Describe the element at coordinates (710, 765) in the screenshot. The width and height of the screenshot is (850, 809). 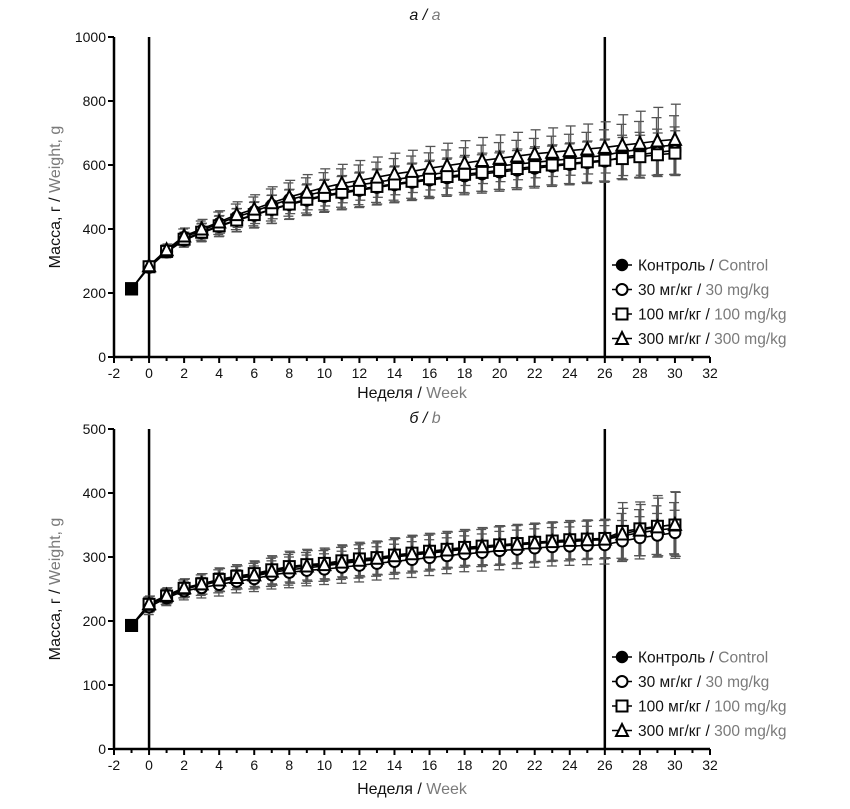
I see `panel-b-x-tick-label: 32` at that location.